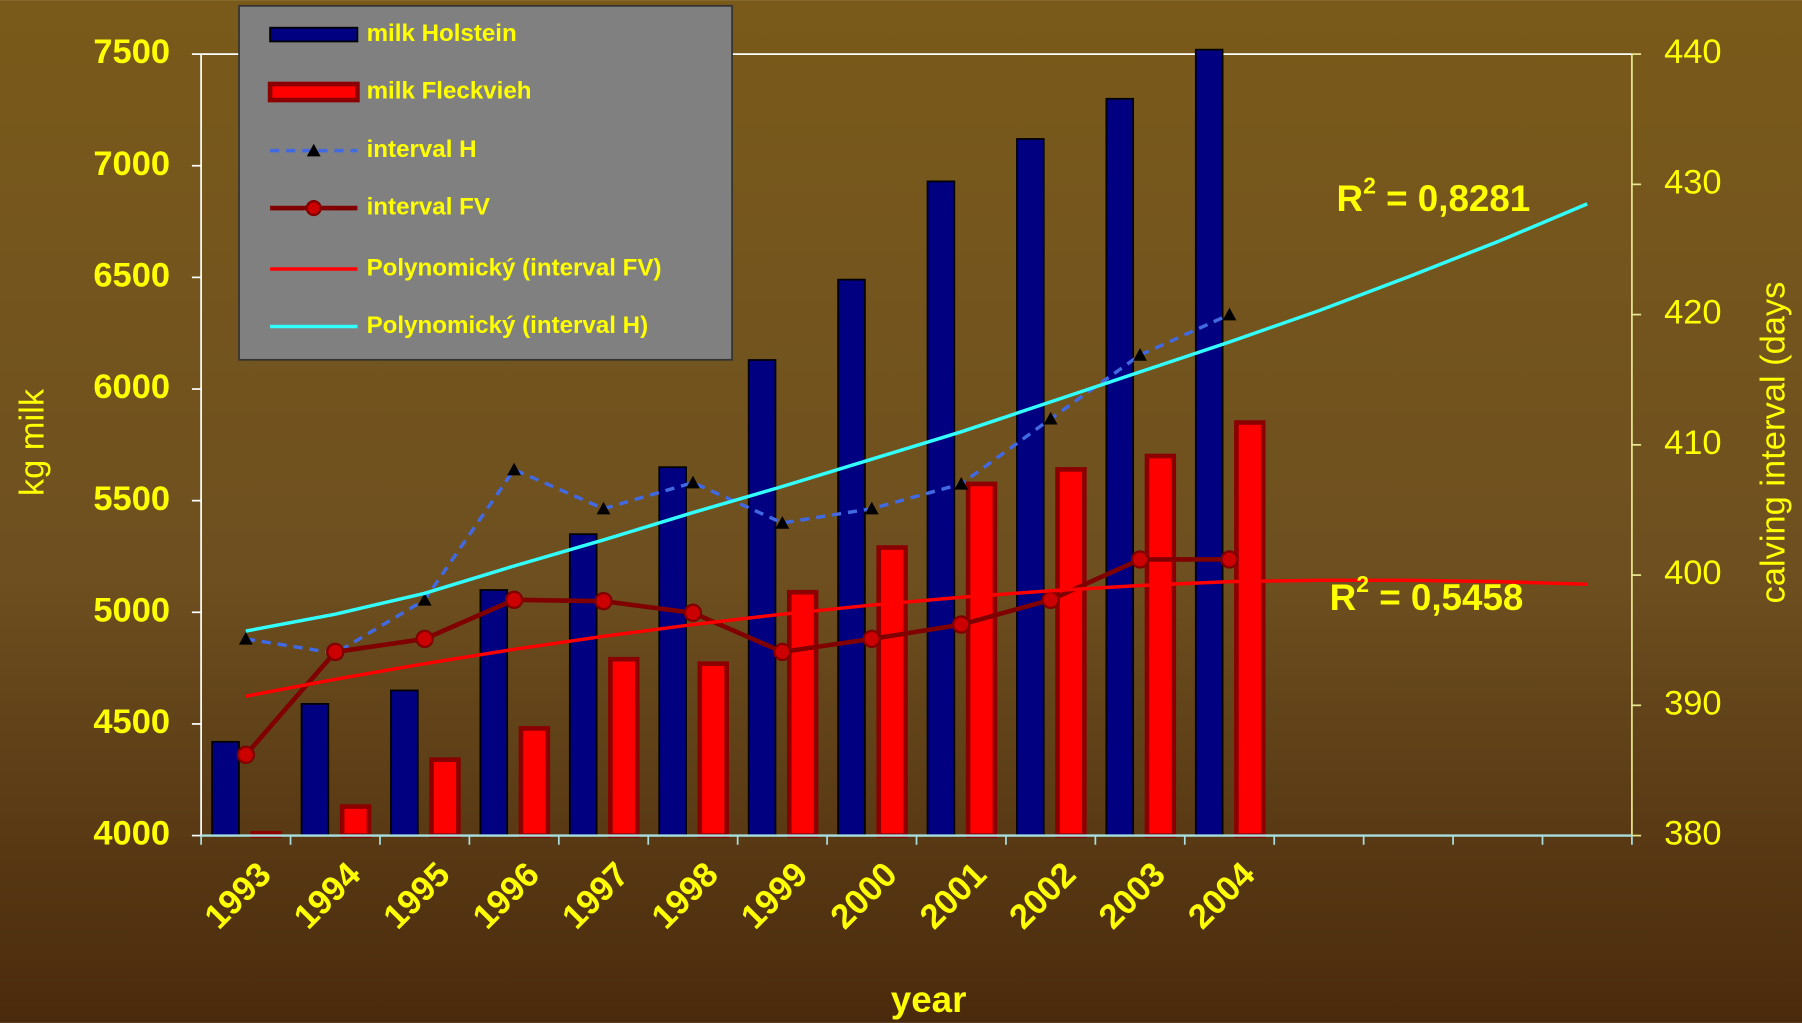 This screenshot has height=1023, width=1802. Describe the element at coordinates (1774, 443) in the screenshot. I see `y2-axis-title: calving interval (days` at that location.